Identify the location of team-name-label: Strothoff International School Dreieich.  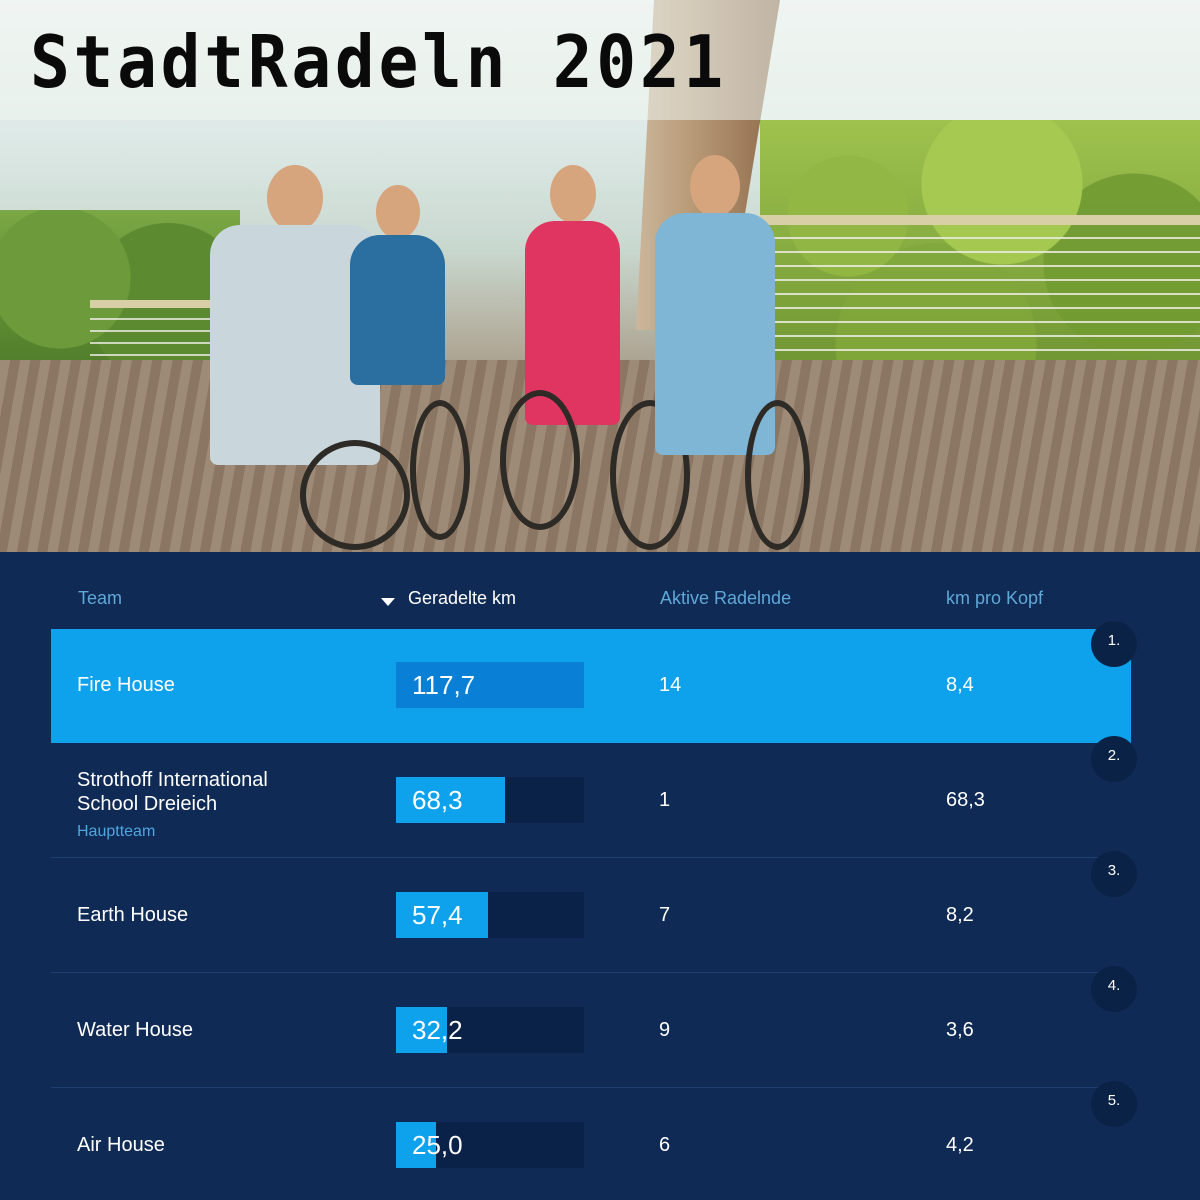
(172, 792).